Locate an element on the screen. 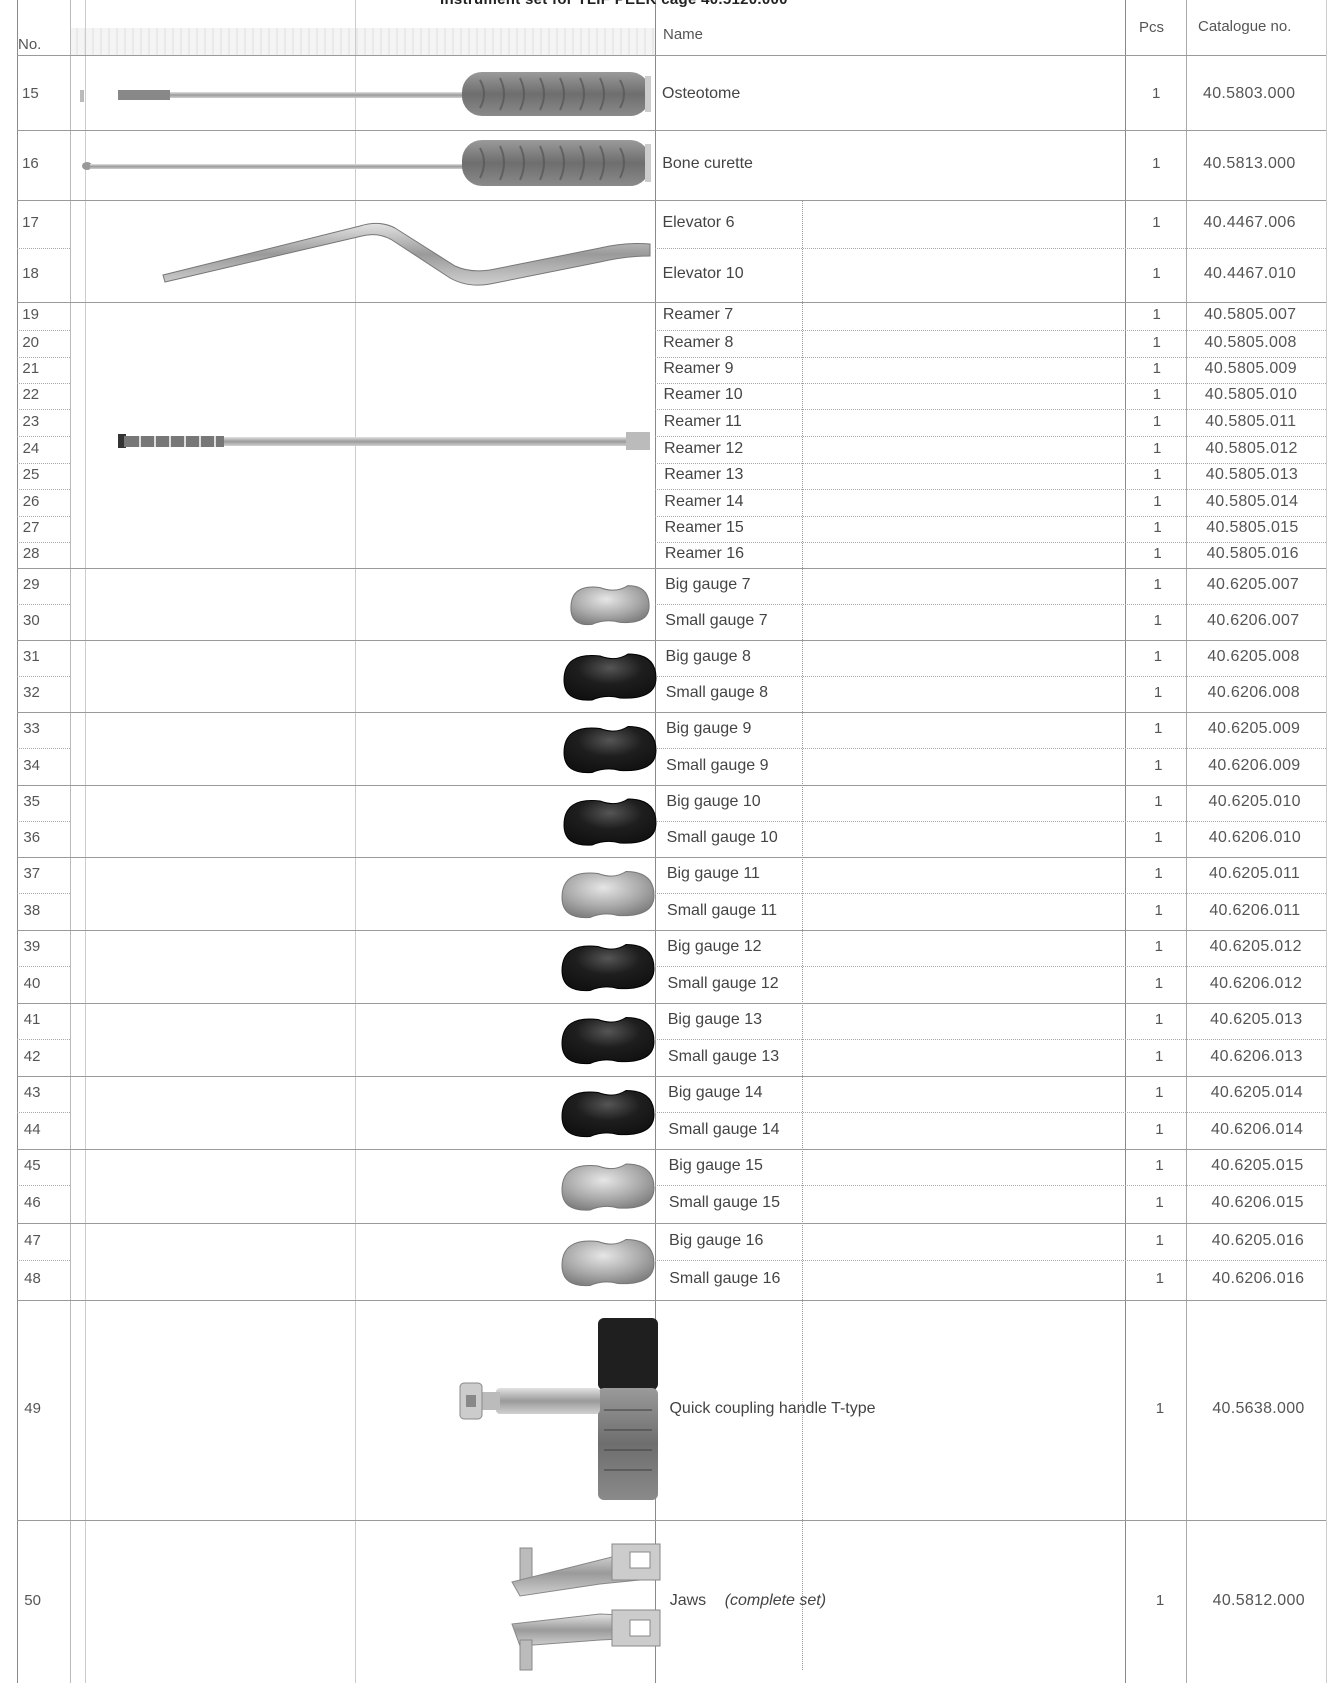 The width and height of the screenshot is (1331, 1683). item-name: Big gauge 14 is located at coordinates (715, 1092).